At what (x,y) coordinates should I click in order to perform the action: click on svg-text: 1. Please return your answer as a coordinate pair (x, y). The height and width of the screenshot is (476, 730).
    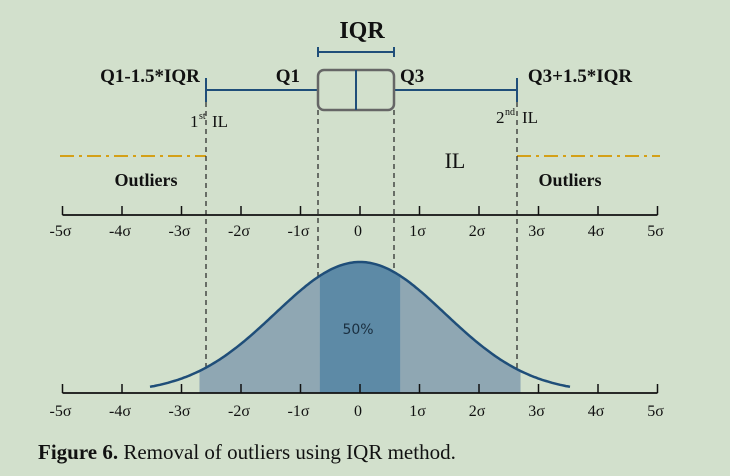
    Looking at the image, I should click on (194, 121).